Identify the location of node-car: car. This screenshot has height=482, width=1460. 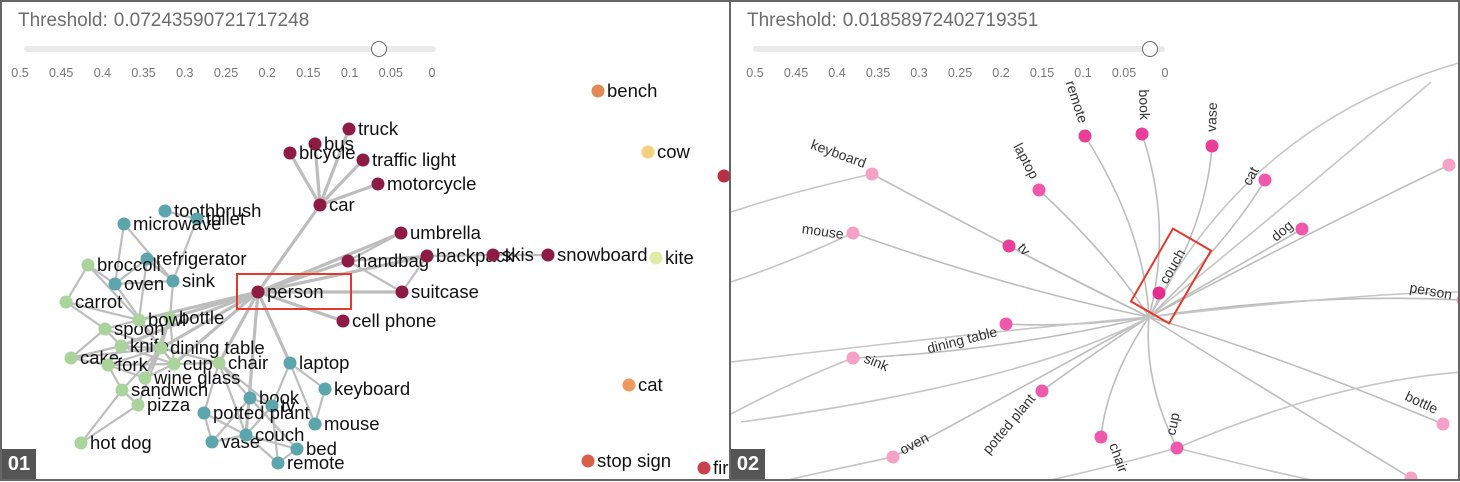
(334, 204).